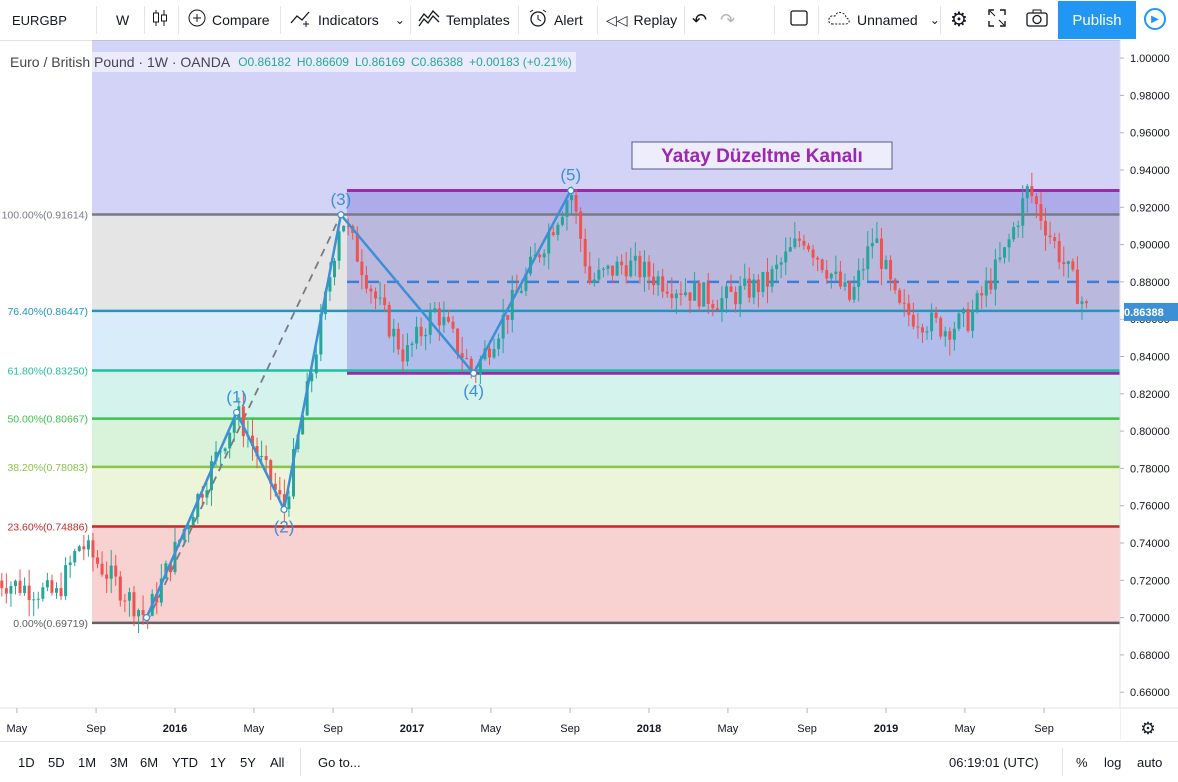 Image resolution: width=1178 pixels, height=782 pixels. I want to click on time-tick-label: Sep, so click(333, 729).